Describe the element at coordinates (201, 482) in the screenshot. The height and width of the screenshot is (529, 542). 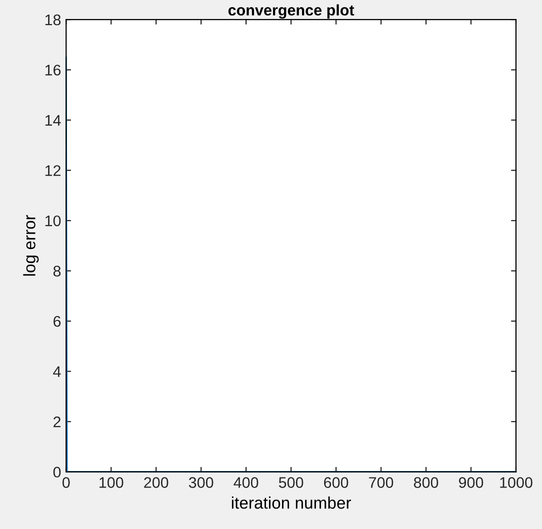
I see `x-tick-label: 300` at that location.